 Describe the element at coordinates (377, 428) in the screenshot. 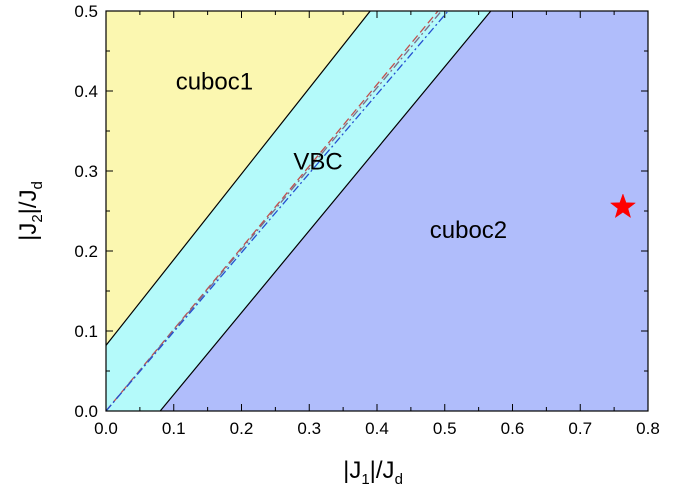

I see `x-tick-label: 0.4` at that location.